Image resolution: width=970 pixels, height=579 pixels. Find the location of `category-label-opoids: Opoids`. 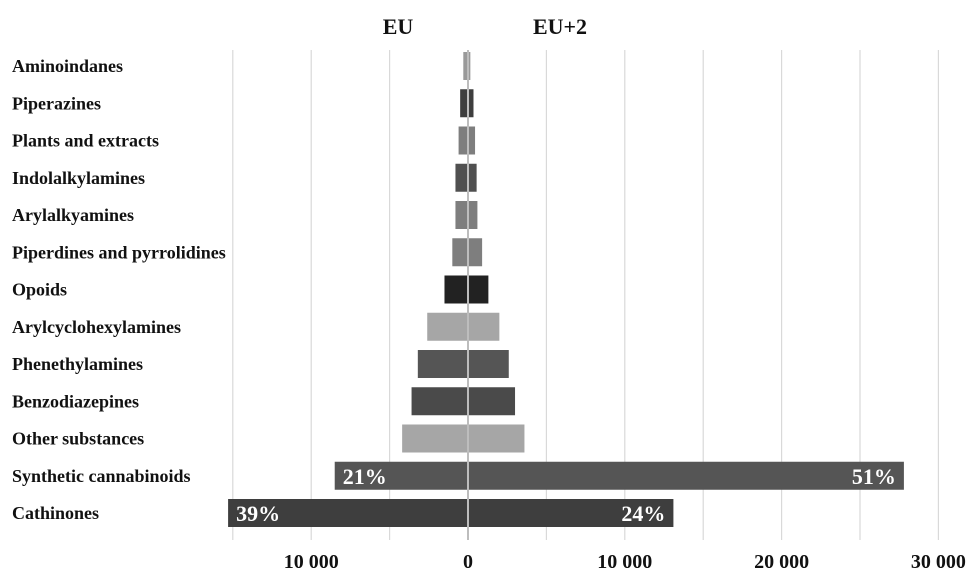

category-label-opoids: Opoids is located at coordinates (39, 290).